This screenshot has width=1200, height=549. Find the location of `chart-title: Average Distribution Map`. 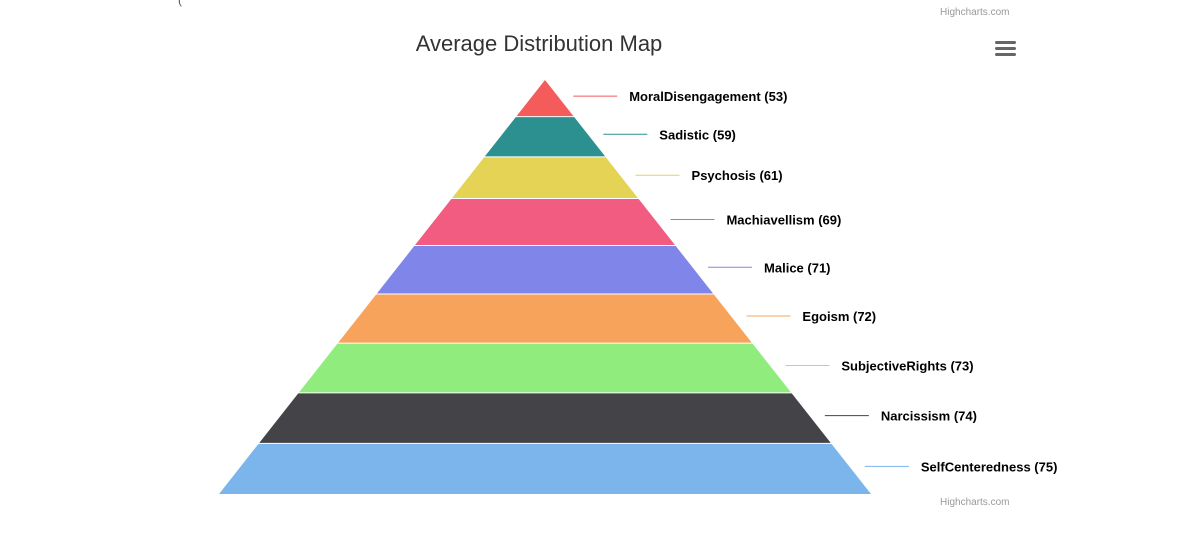

chart-title: Average Distribution Map is located at coordinates (539, 43).